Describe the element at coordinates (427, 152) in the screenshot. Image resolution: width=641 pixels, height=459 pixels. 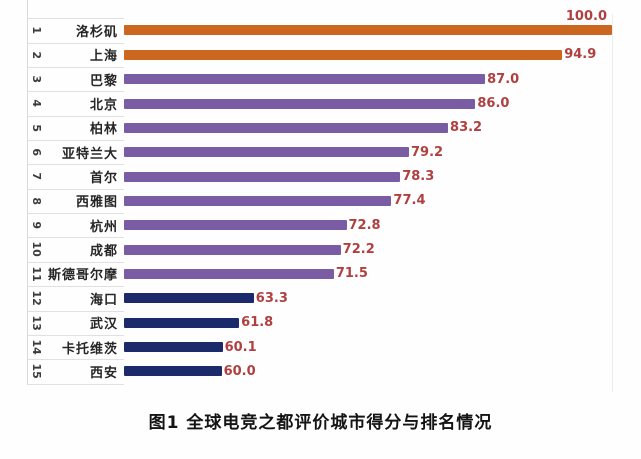
I see `value-label: 79.2` at that location.